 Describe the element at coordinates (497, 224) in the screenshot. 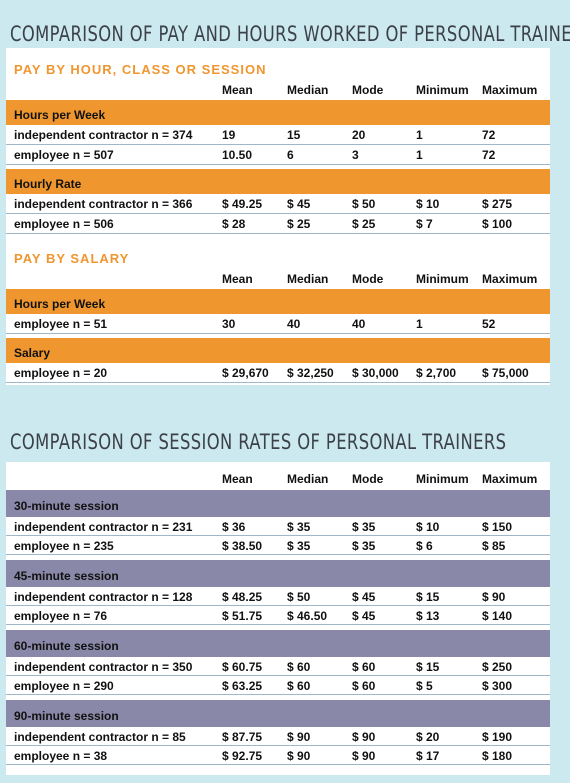

I see `cell: $ 100` at that location.